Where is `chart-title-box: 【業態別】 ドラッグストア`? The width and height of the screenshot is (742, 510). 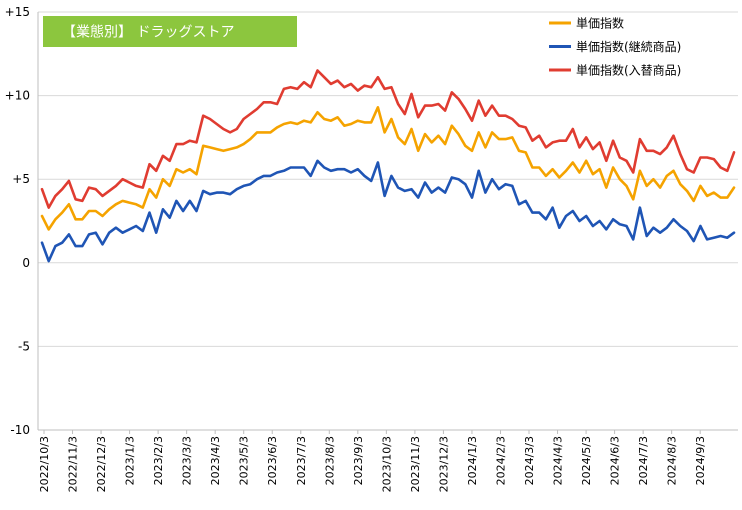 chart-title-box: 【業態別】 ドラッグストア is located at coordinates (170, 31).